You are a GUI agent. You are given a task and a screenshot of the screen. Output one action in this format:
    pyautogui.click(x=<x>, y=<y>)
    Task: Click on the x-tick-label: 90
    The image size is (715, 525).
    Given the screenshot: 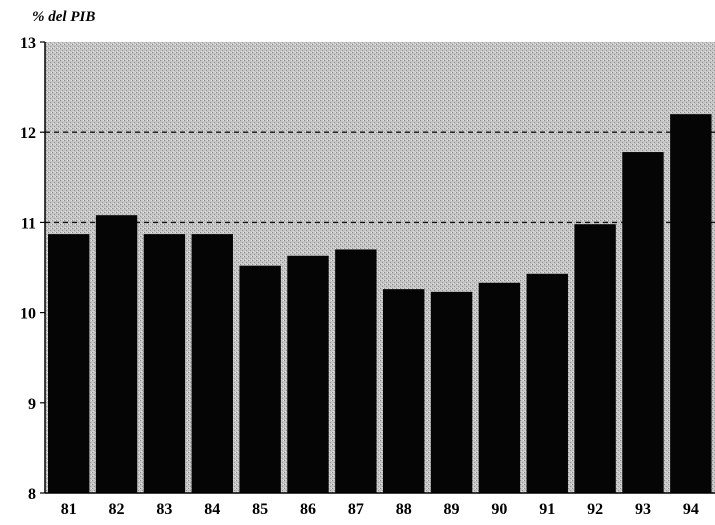 What is the action you would take?
    pyautogui.click(x=499, y=509)
    